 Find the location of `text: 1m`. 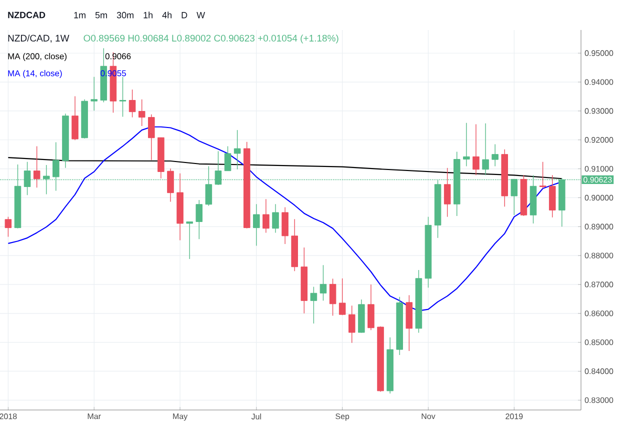

text: 1m is located at coordinates (80, 15).